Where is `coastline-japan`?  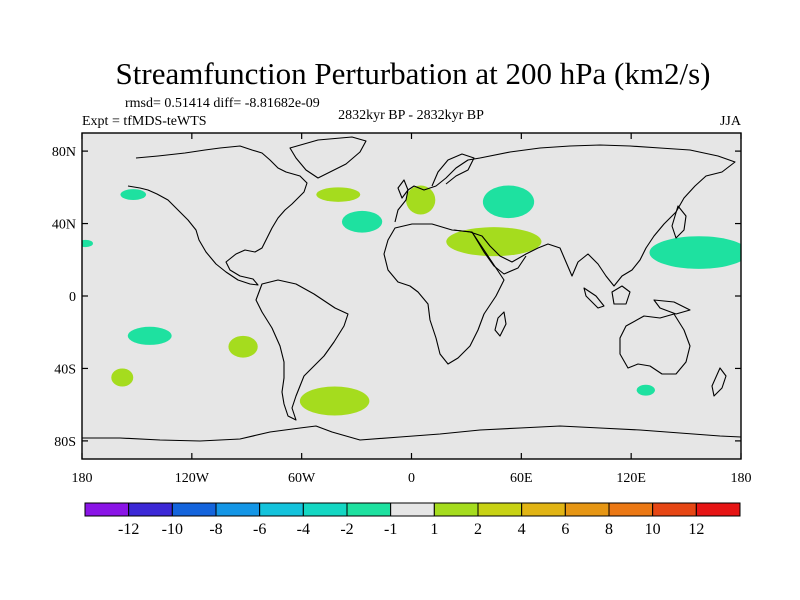 coastline-japan is located at coordinates (679, 222).